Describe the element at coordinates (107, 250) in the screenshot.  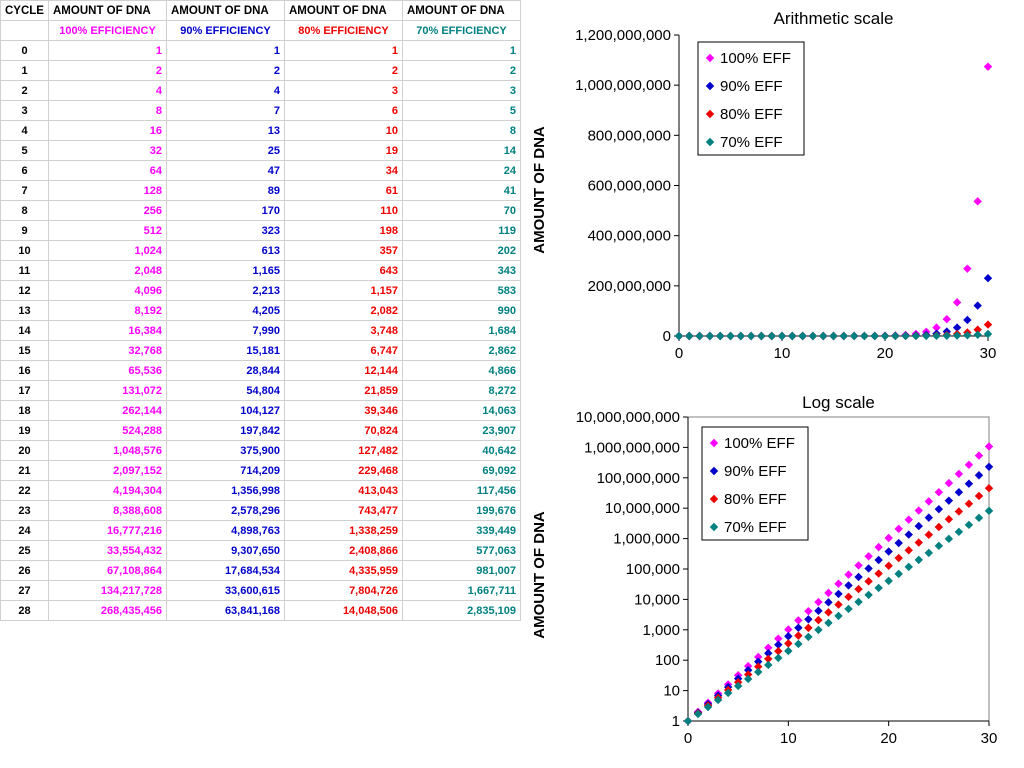
I see `dna-cell: 1,024` at that location.